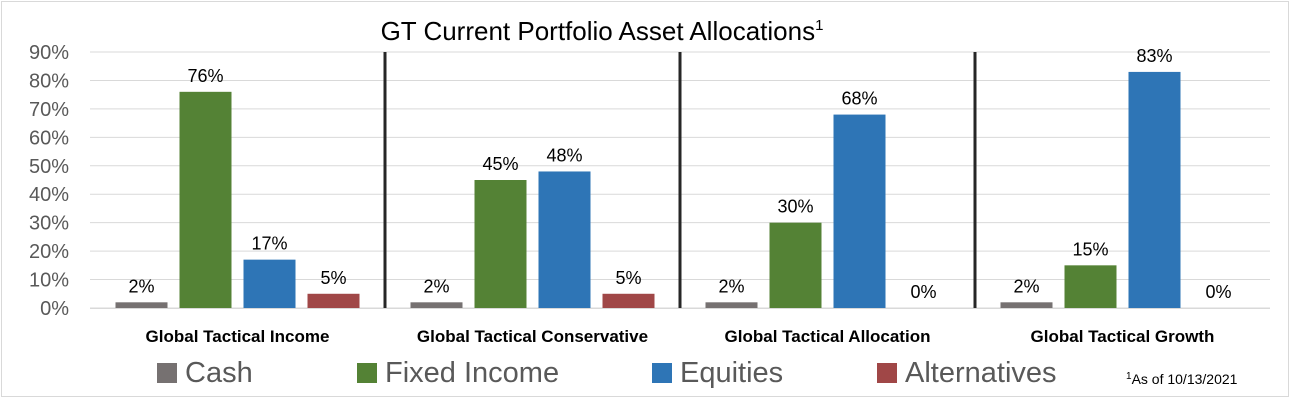 The image size is (1292, 400). Describe the element at coordinates (49, 167) in the screenshot. I see `y-tick-label: 50%` at that location.